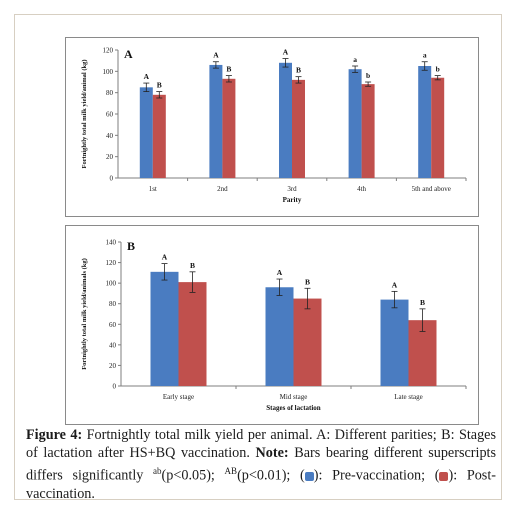  I want to click on y-tick-label: 140, so click(111, 243).